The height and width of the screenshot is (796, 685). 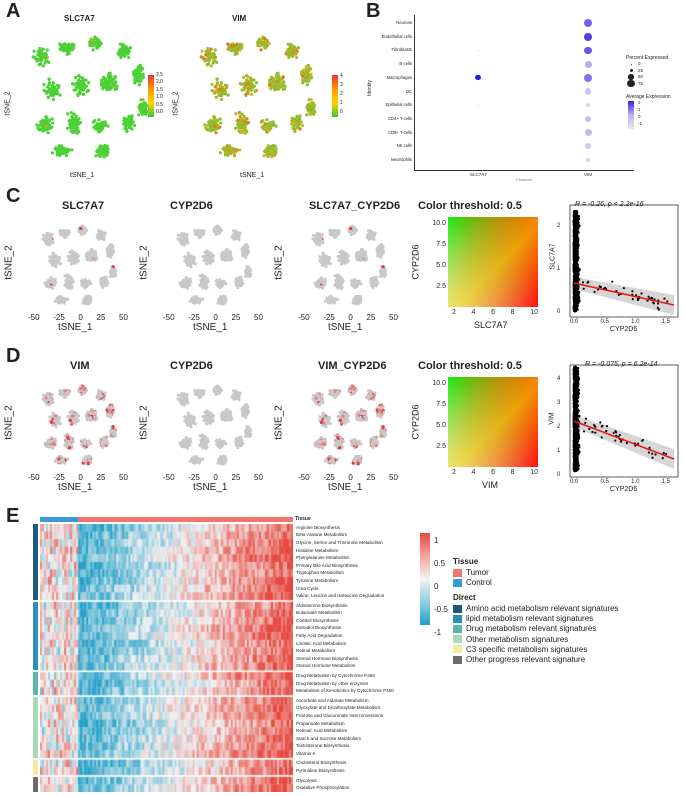 What do you see at coordinates (439, 223) in the screenshot?
I see `tick: 10.0` at bounding box center [439, 223].